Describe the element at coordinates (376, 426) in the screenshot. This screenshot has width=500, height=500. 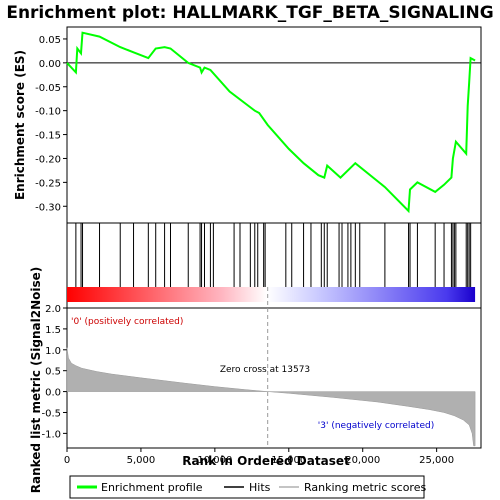
I see `negative-correlation-label: '3' (negatively correlated)` at that location.